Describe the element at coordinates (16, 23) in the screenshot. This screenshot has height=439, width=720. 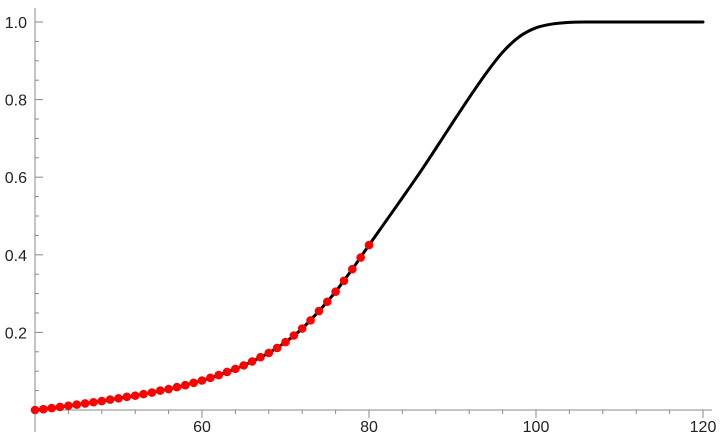
I see `y-tick-label: 1.0` at that location.